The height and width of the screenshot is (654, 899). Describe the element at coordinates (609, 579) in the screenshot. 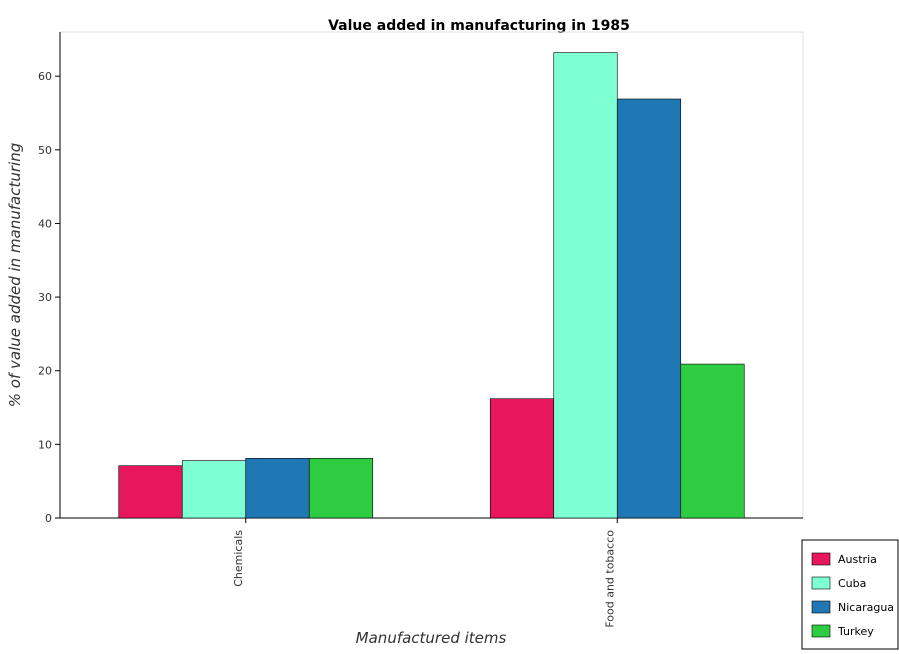

I see `x-tick-label: Food and tobacco` at that location.